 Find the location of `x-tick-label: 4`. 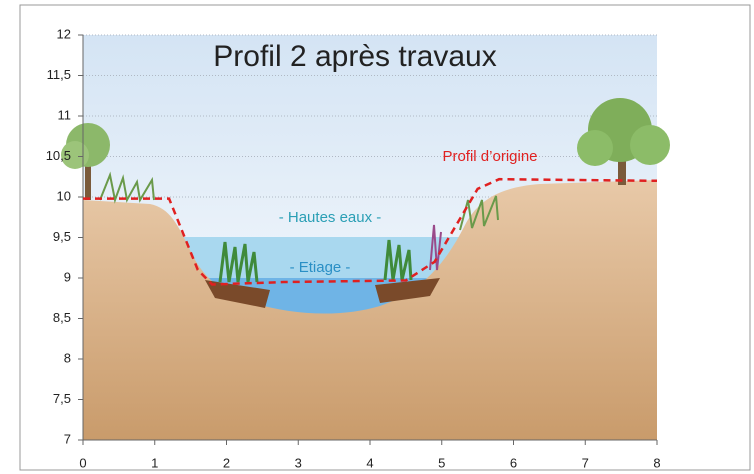

x-tick-label: 4 is located at coordinates (369, 462).